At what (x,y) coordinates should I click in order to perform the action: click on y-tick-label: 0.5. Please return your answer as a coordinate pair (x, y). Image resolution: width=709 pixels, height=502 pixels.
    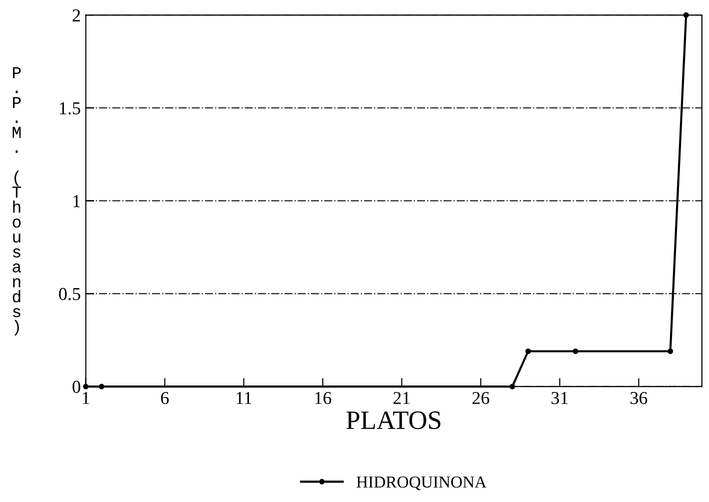
    Looking at the image, I should click on (69, 294).